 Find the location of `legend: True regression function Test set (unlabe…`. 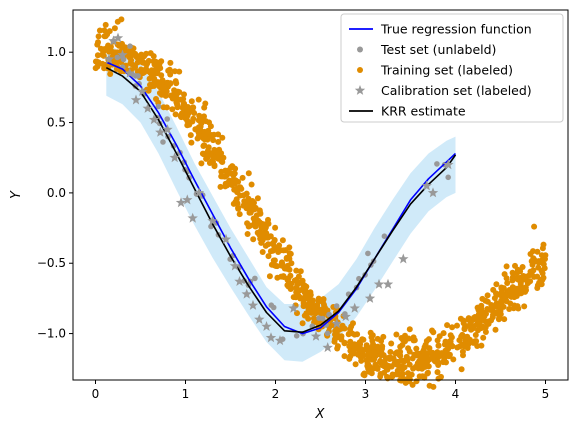

legend: True regression function Test set (unlabe… is located at coordinates (452, 68).